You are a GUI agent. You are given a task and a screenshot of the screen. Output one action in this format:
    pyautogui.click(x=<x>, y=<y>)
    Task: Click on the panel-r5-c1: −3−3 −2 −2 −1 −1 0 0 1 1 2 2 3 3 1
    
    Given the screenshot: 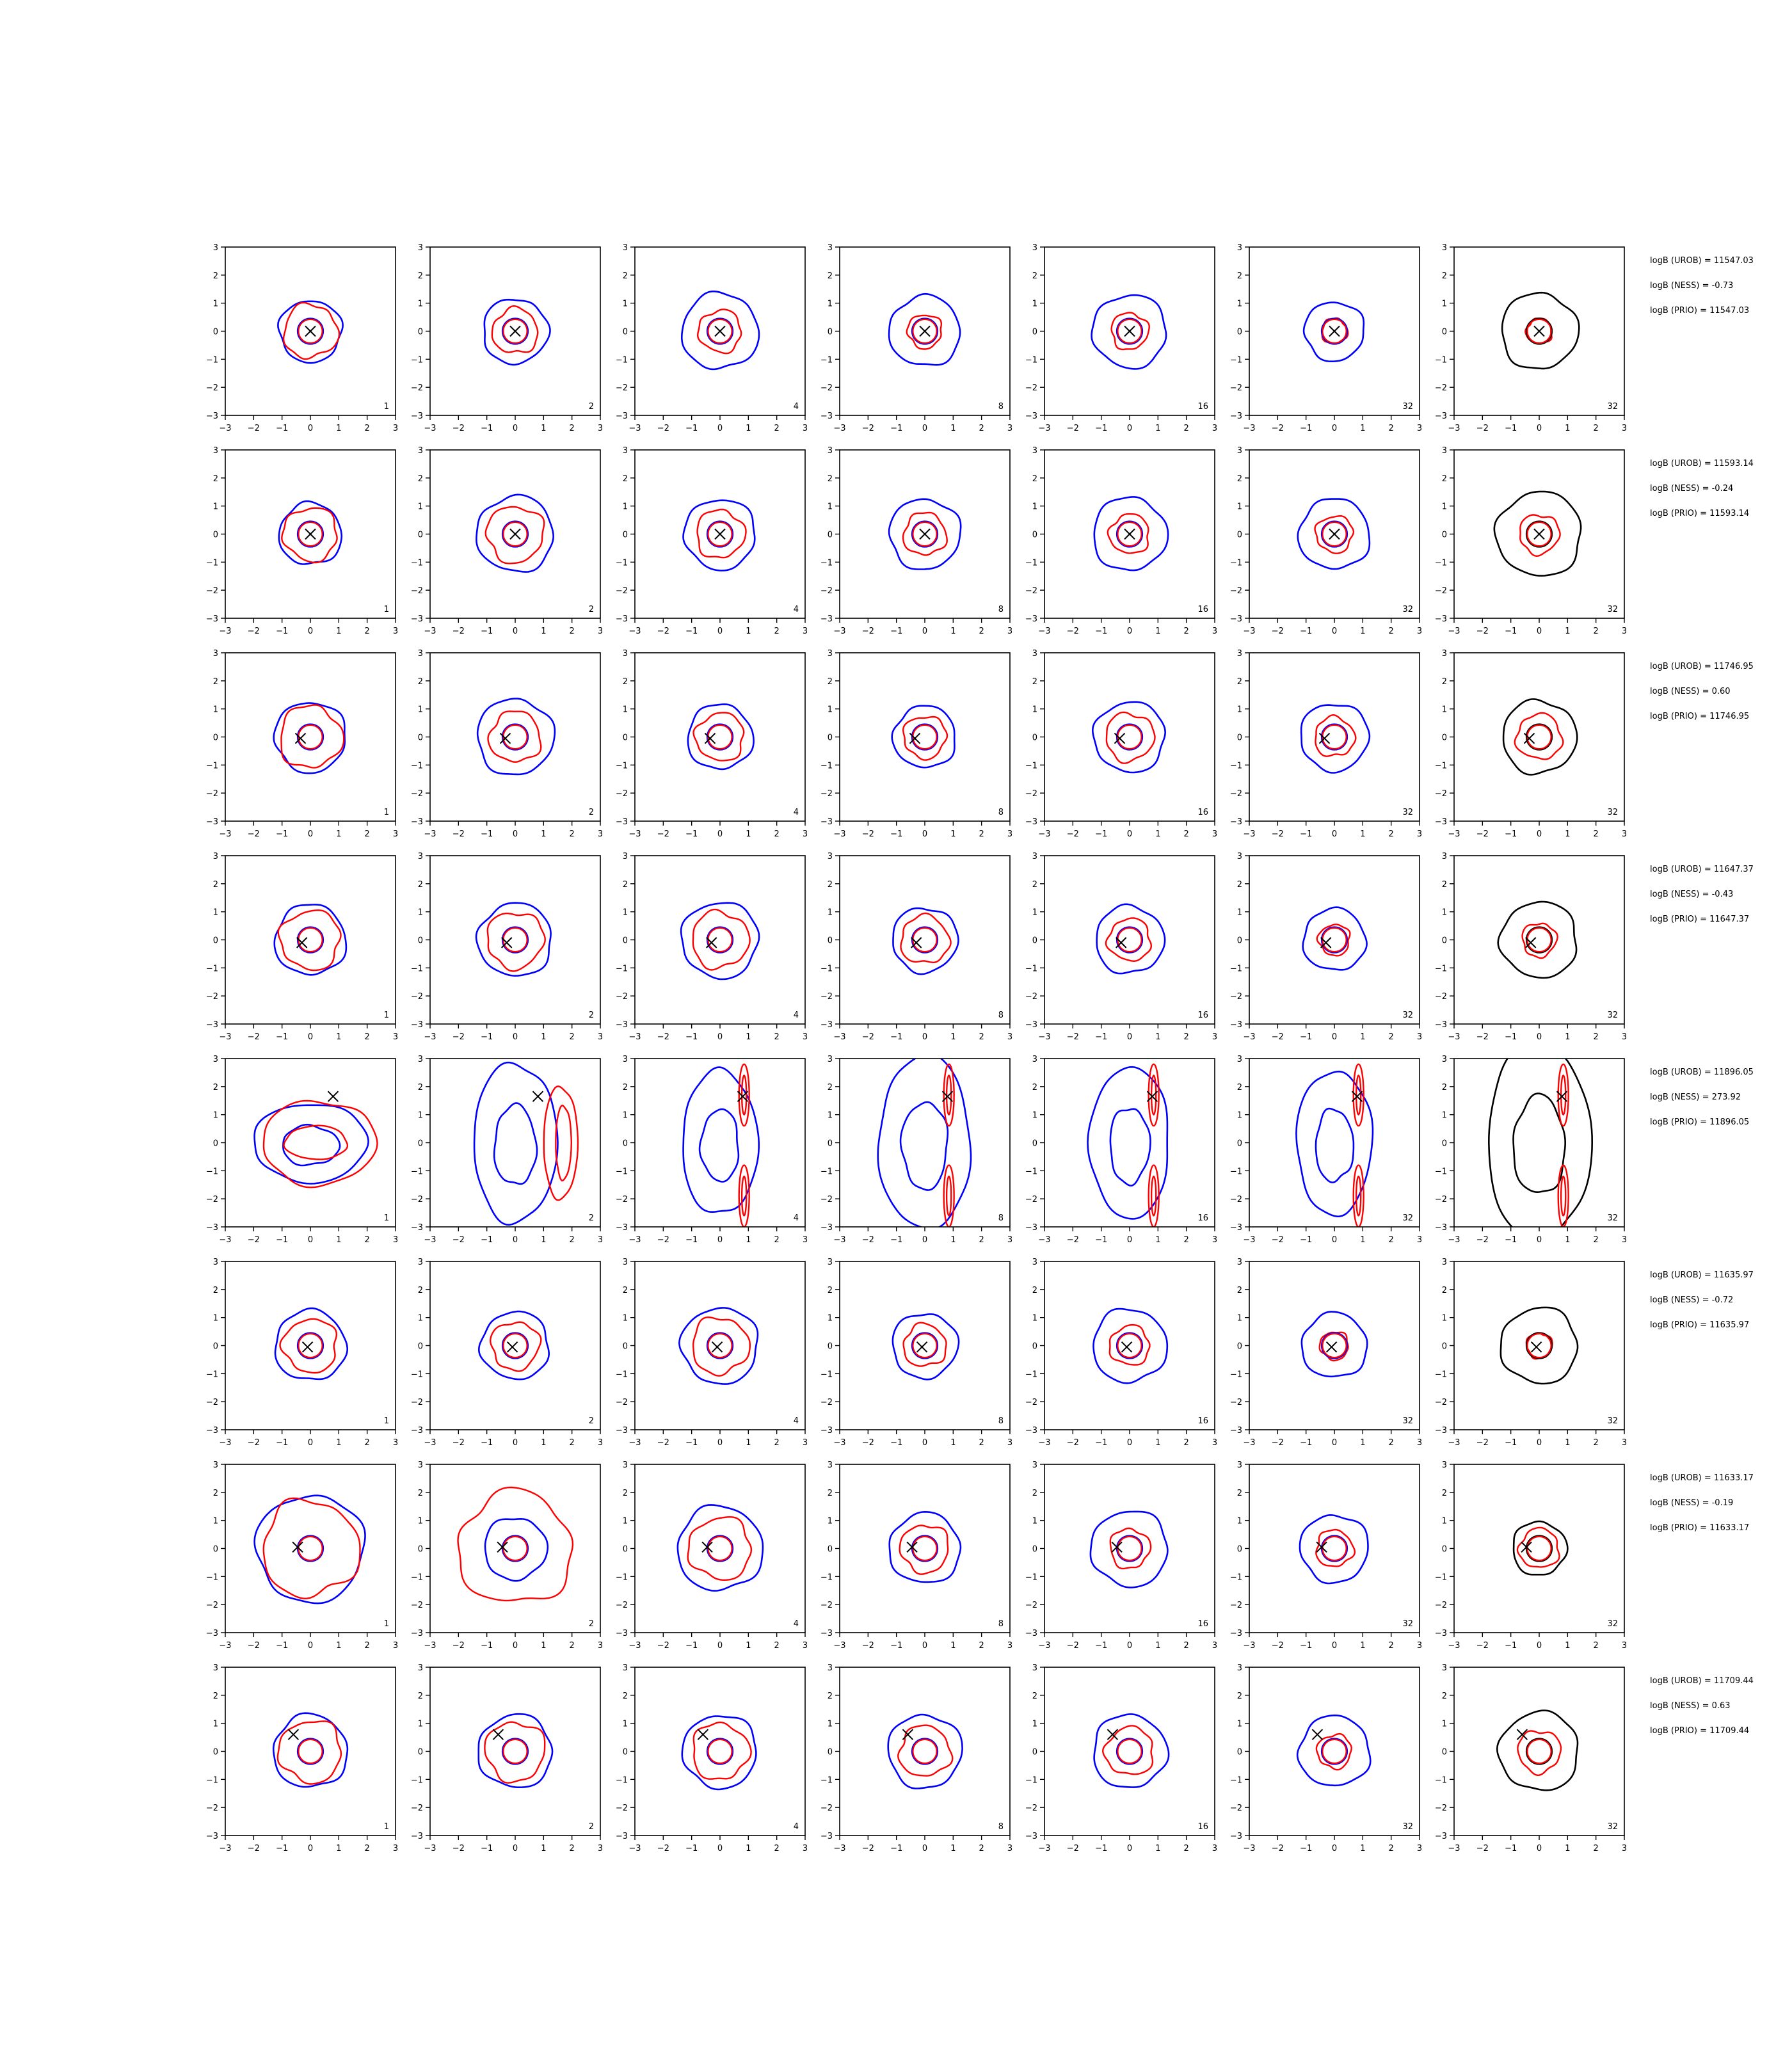 What is the action you would take?
    pyautogui.click(x=302, y=1150)
    